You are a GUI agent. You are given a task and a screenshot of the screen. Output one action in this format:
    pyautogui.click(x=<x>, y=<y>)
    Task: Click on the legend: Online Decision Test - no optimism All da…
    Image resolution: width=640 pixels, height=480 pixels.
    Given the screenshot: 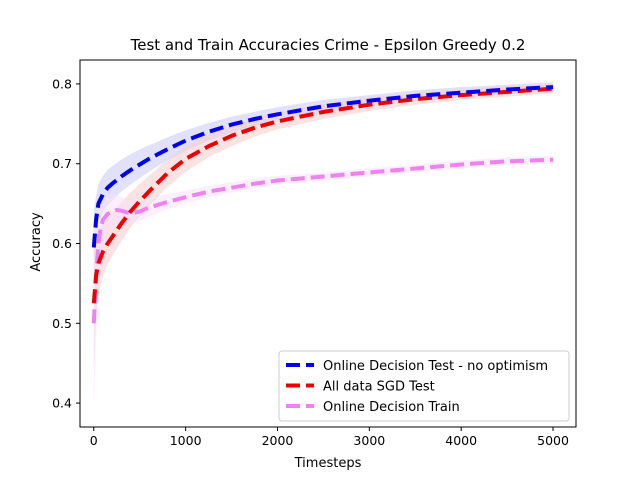 What is the action you would take?
    pyautogui.click(x=424, y=386)
    